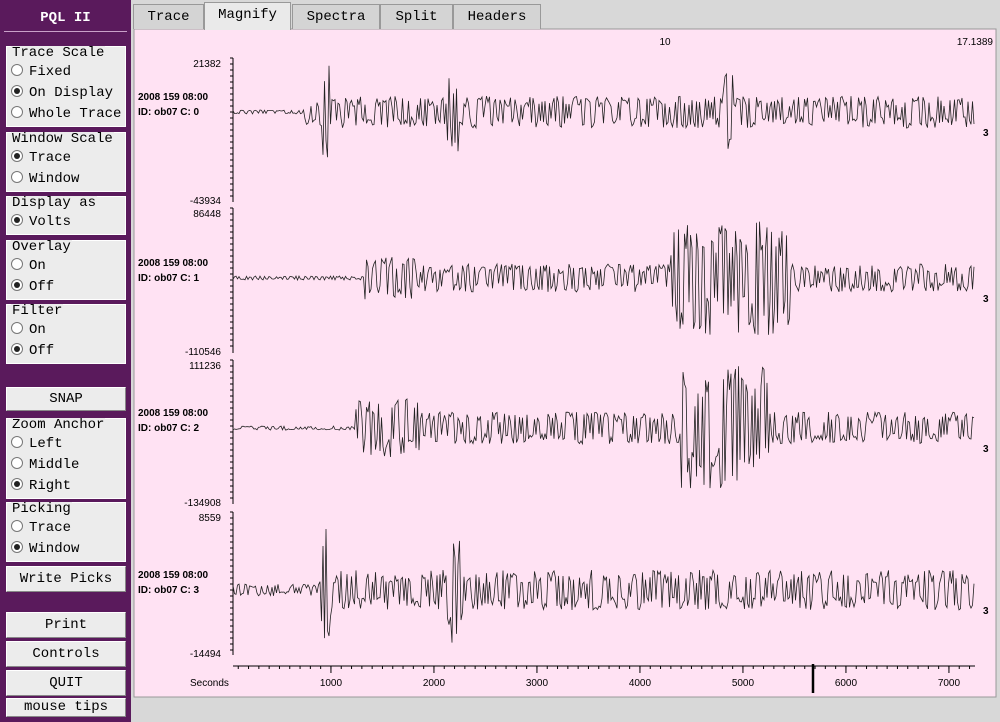 This screenshot has height=722, width=1000. I want to click on option-label: Whole Trace, so click(75, 114).